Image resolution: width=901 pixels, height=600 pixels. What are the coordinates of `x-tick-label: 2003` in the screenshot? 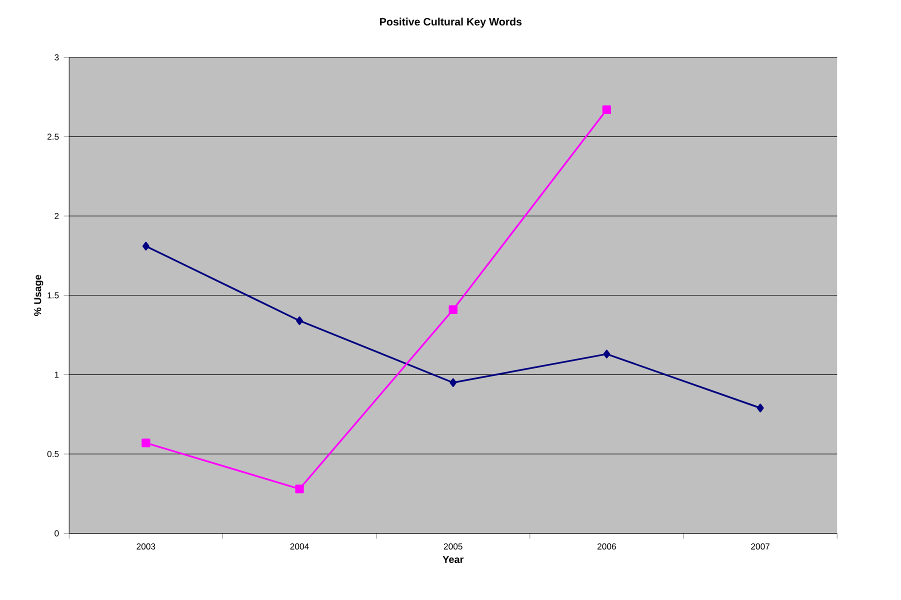 It's located at (146, 546).